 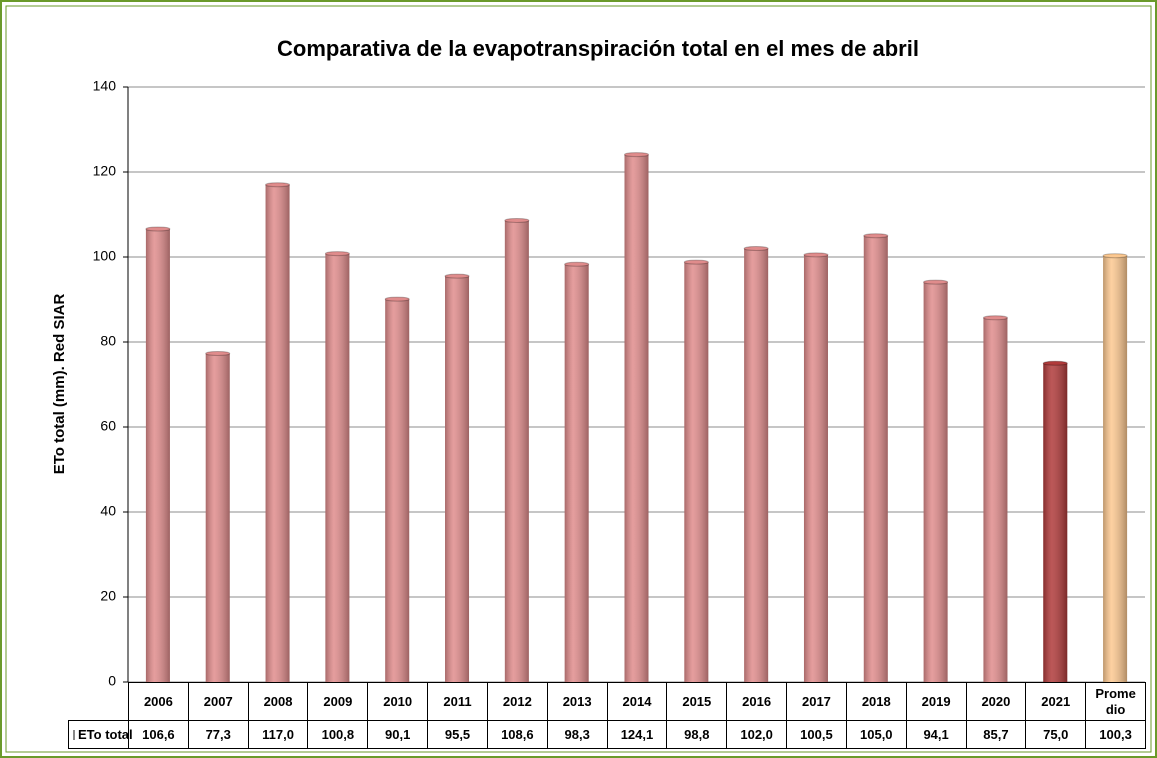 I want to click on y-tick-label: 140, so click(x=105, y=86).